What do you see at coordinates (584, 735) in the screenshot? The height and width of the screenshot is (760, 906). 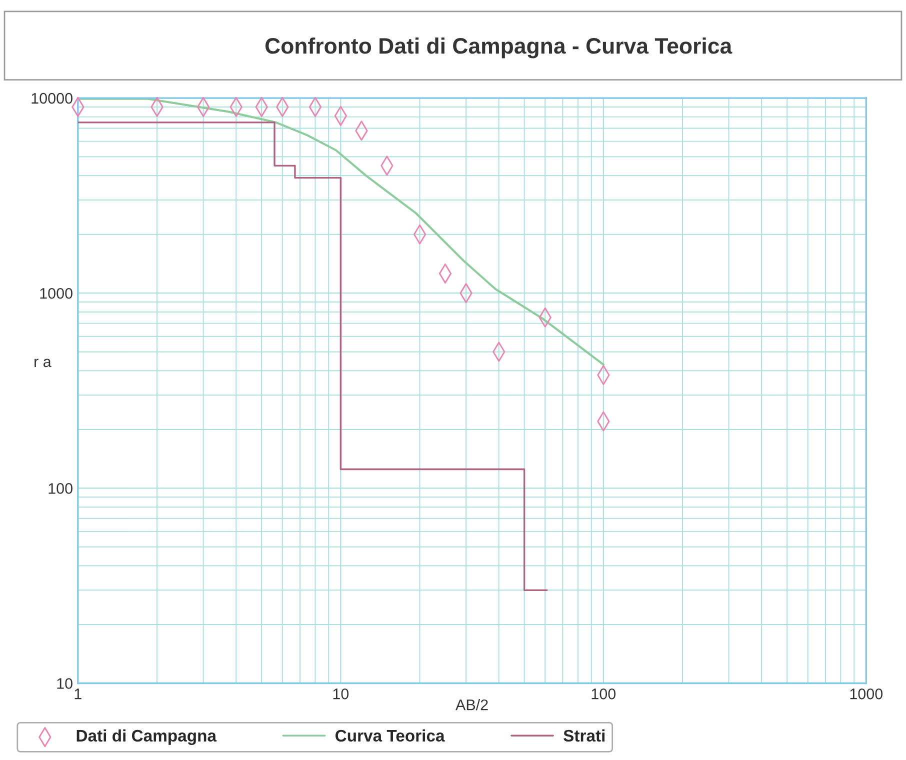 I see `legend-label: Strati` at bounding box center [584, 735].